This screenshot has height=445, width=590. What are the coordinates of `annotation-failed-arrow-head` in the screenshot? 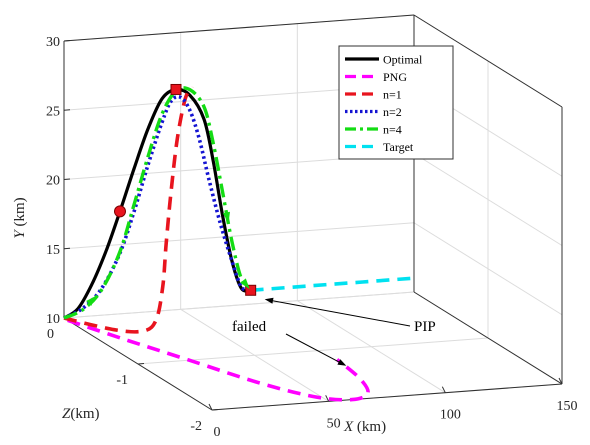 It's located at (342, 362).